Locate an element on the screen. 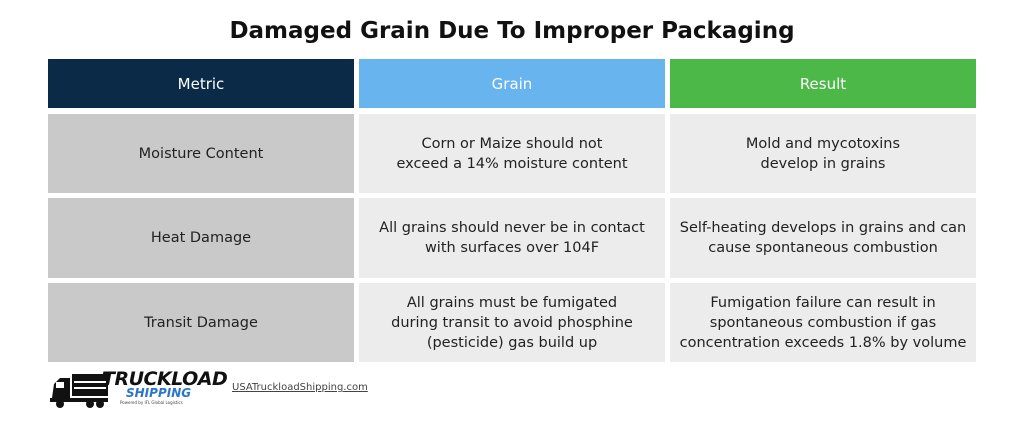 This screenshot has height=424, width=1024. header-cell: Result is located at coordinates (823, 83).